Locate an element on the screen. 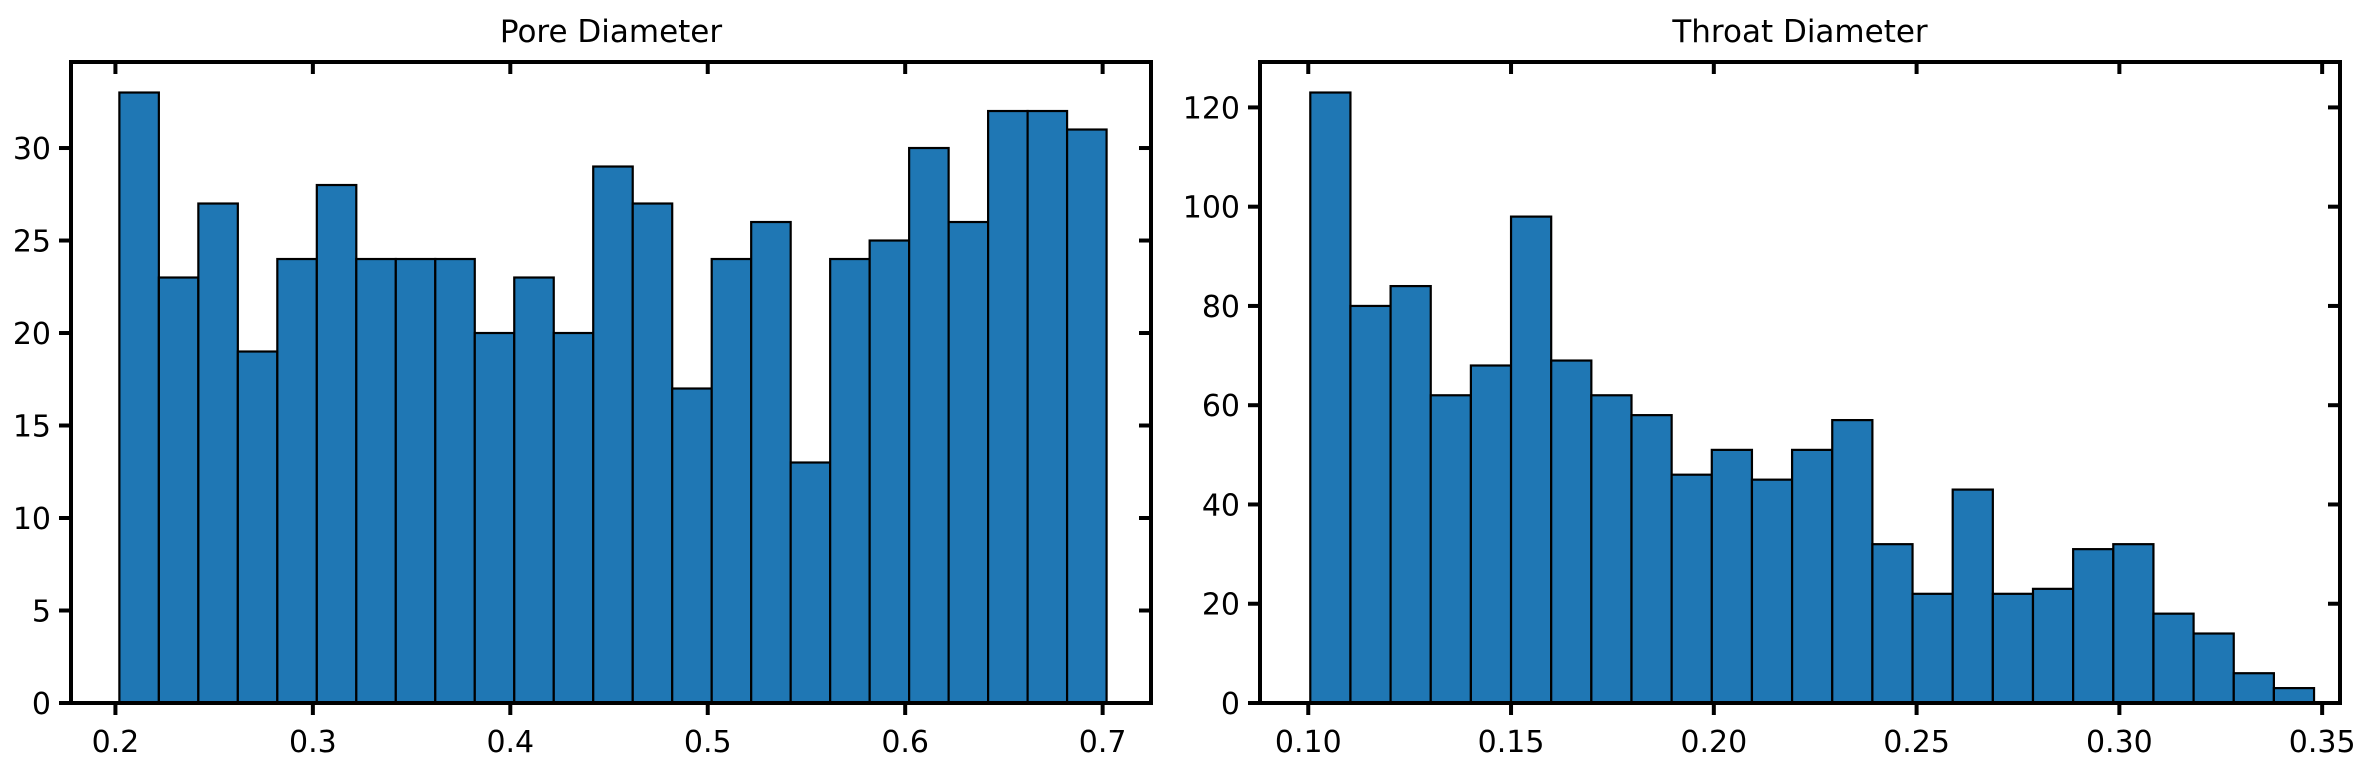 The width and height of the screenshot is (2367, 767). pore-xtick-label-0: 0.2 is located at coordinates (116, 742).